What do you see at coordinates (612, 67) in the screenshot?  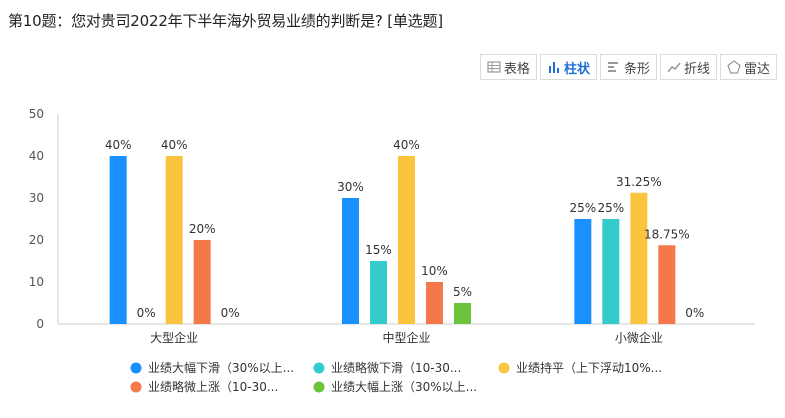 I see `horizontal-bar-icon` at bounding box center [612, 67].